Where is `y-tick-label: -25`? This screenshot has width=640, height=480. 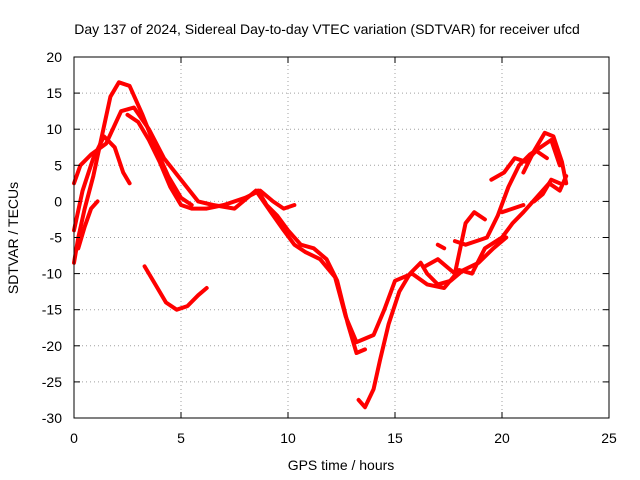 y-tick-label: -25 is located at coordinates (52, 382).